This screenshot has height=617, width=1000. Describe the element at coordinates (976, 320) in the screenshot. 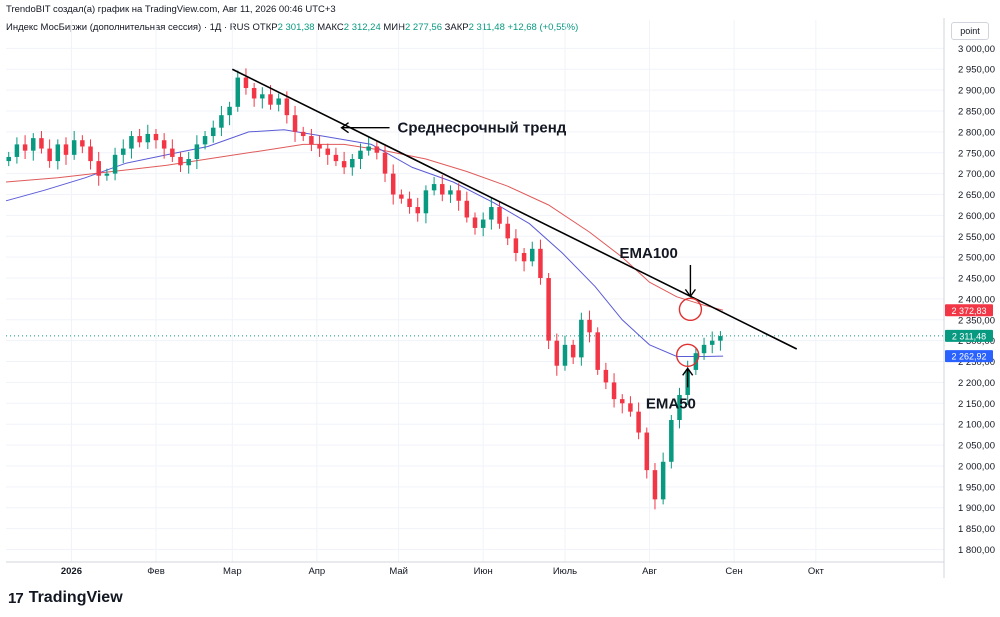

I see `y-tick-label: 2 350,00` at that location.